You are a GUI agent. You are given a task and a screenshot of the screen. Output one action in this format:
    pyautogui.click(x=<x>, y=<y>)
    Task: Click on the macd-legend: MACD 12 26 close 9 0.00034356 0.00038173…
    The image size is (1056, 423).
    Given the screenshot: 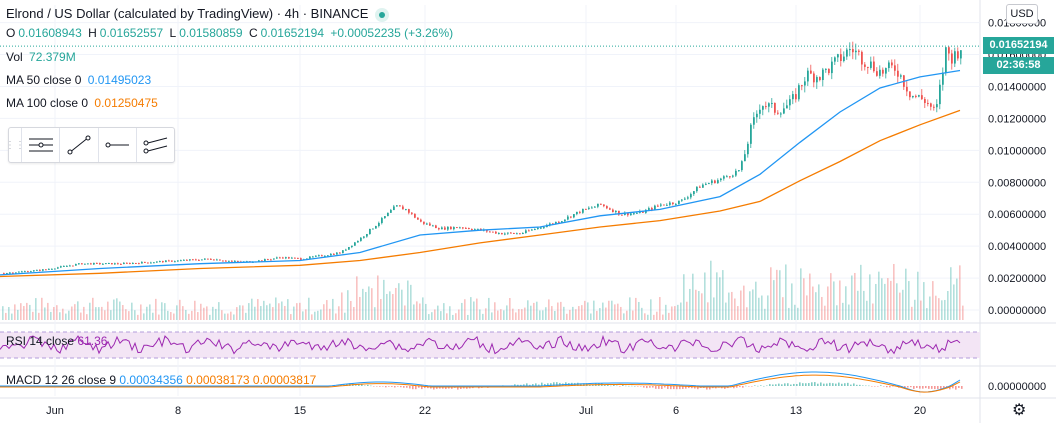 What is the action you would take?
    pyautogui.click(x=161, y=380)
    